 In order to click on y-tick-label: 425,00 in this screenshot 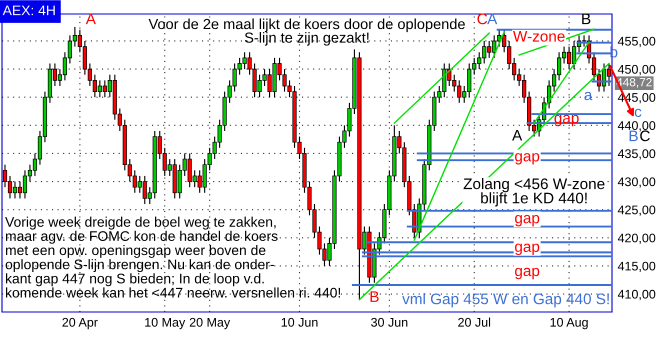, I will do `click(637, 210)`.